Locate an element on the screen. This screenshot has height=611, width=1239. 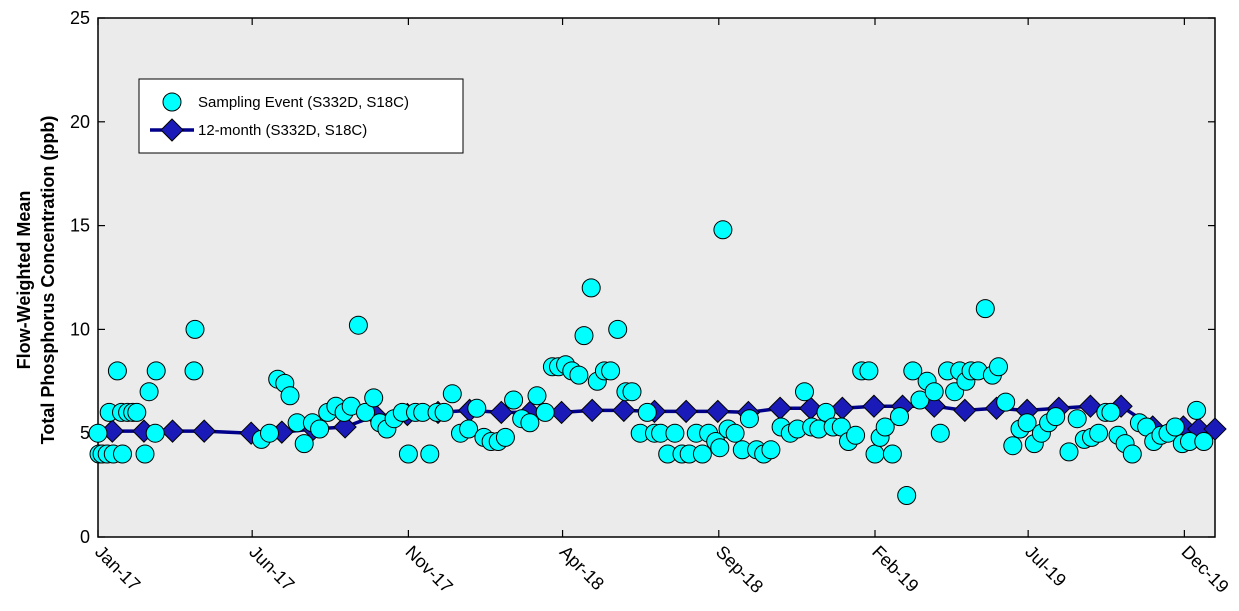
x-tick-label: Jan-17 is located at coordinates (117, 568).